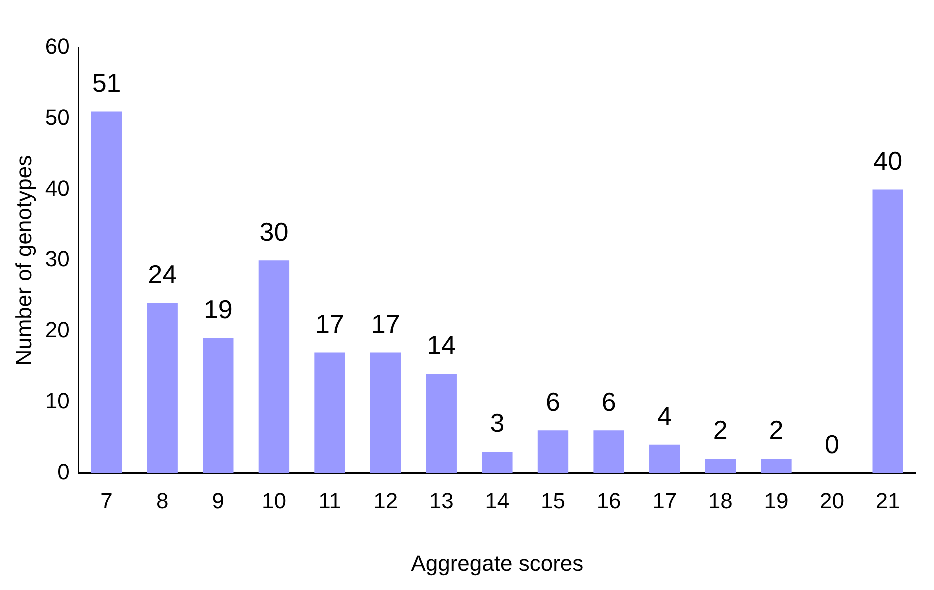  Describe the element at coordinates (107, 83) in the screenshot. I see `data-label: 51` at that location.